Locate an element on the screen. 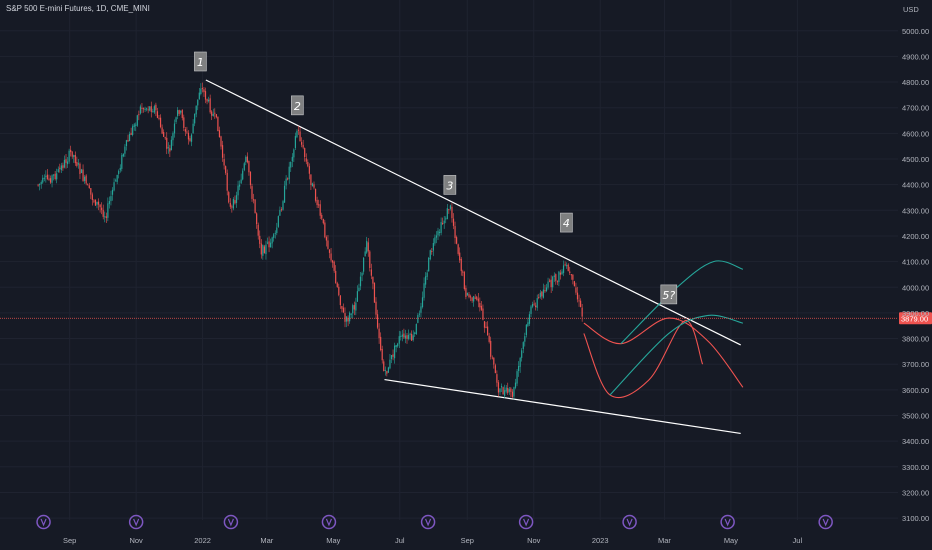  projection-curve-green is located at coordinates (682, 302).